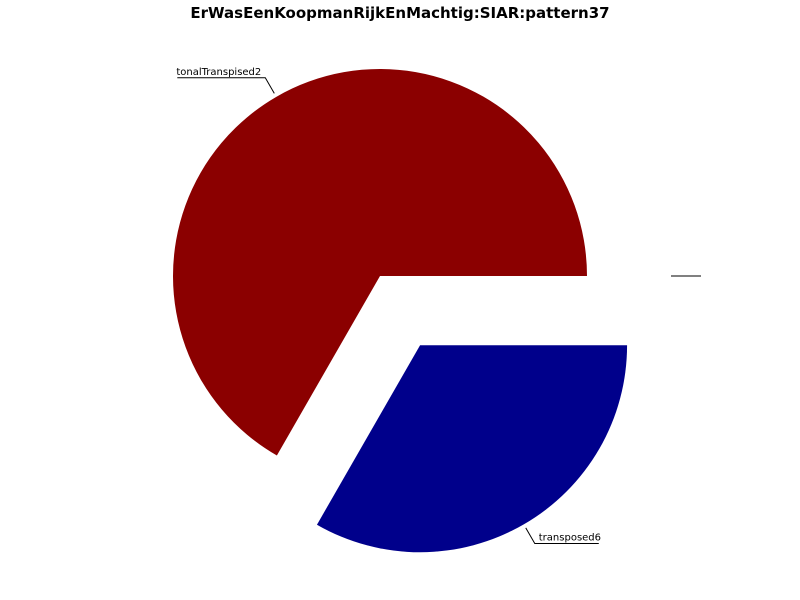 This screenshot has width=800, height=600. I want to click on pie-label-1: transposed6, so click(570, 537).